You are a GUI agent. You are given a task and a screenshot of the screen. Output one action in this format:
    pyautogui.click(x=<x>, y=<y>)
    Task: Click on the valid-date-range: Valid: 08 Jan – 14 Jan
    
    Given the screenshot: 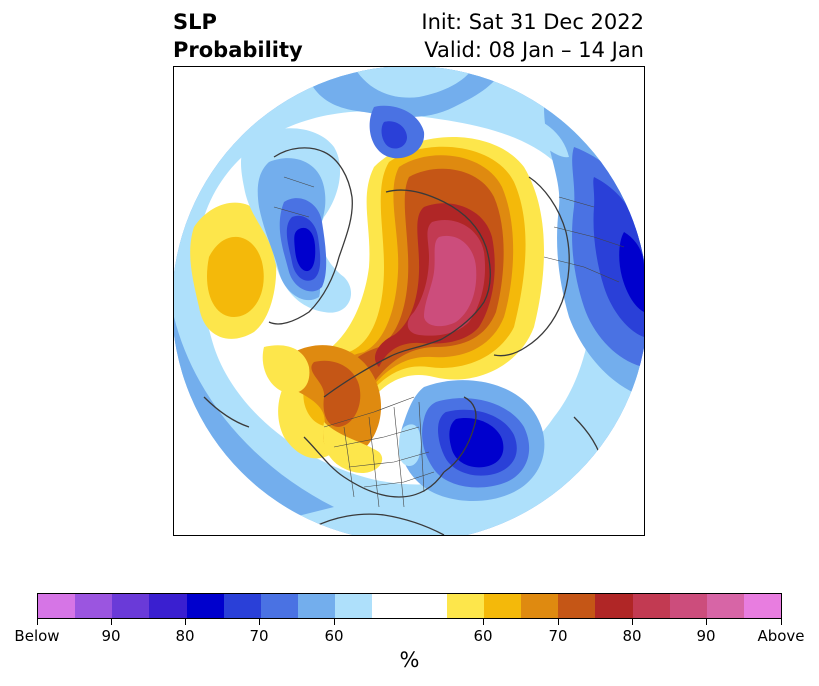 What is the action you would take?
    pyautogui.click(x=534, y=50)
    